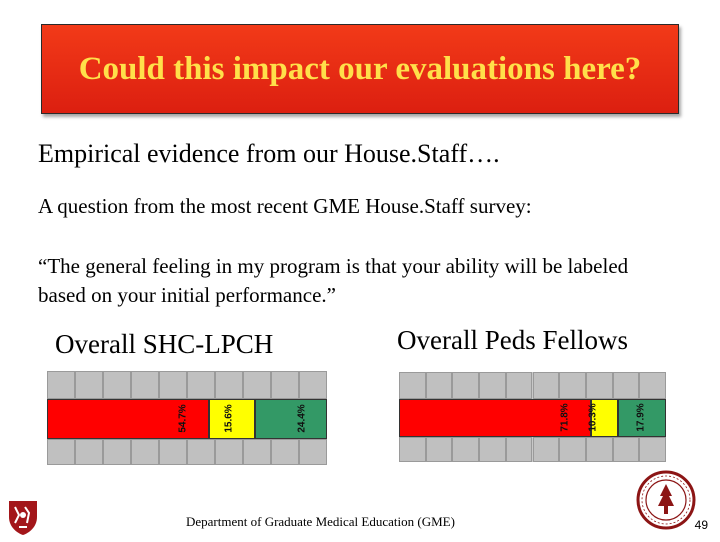  I want to click on bar-segment: 71.8%, so click(495, 418).